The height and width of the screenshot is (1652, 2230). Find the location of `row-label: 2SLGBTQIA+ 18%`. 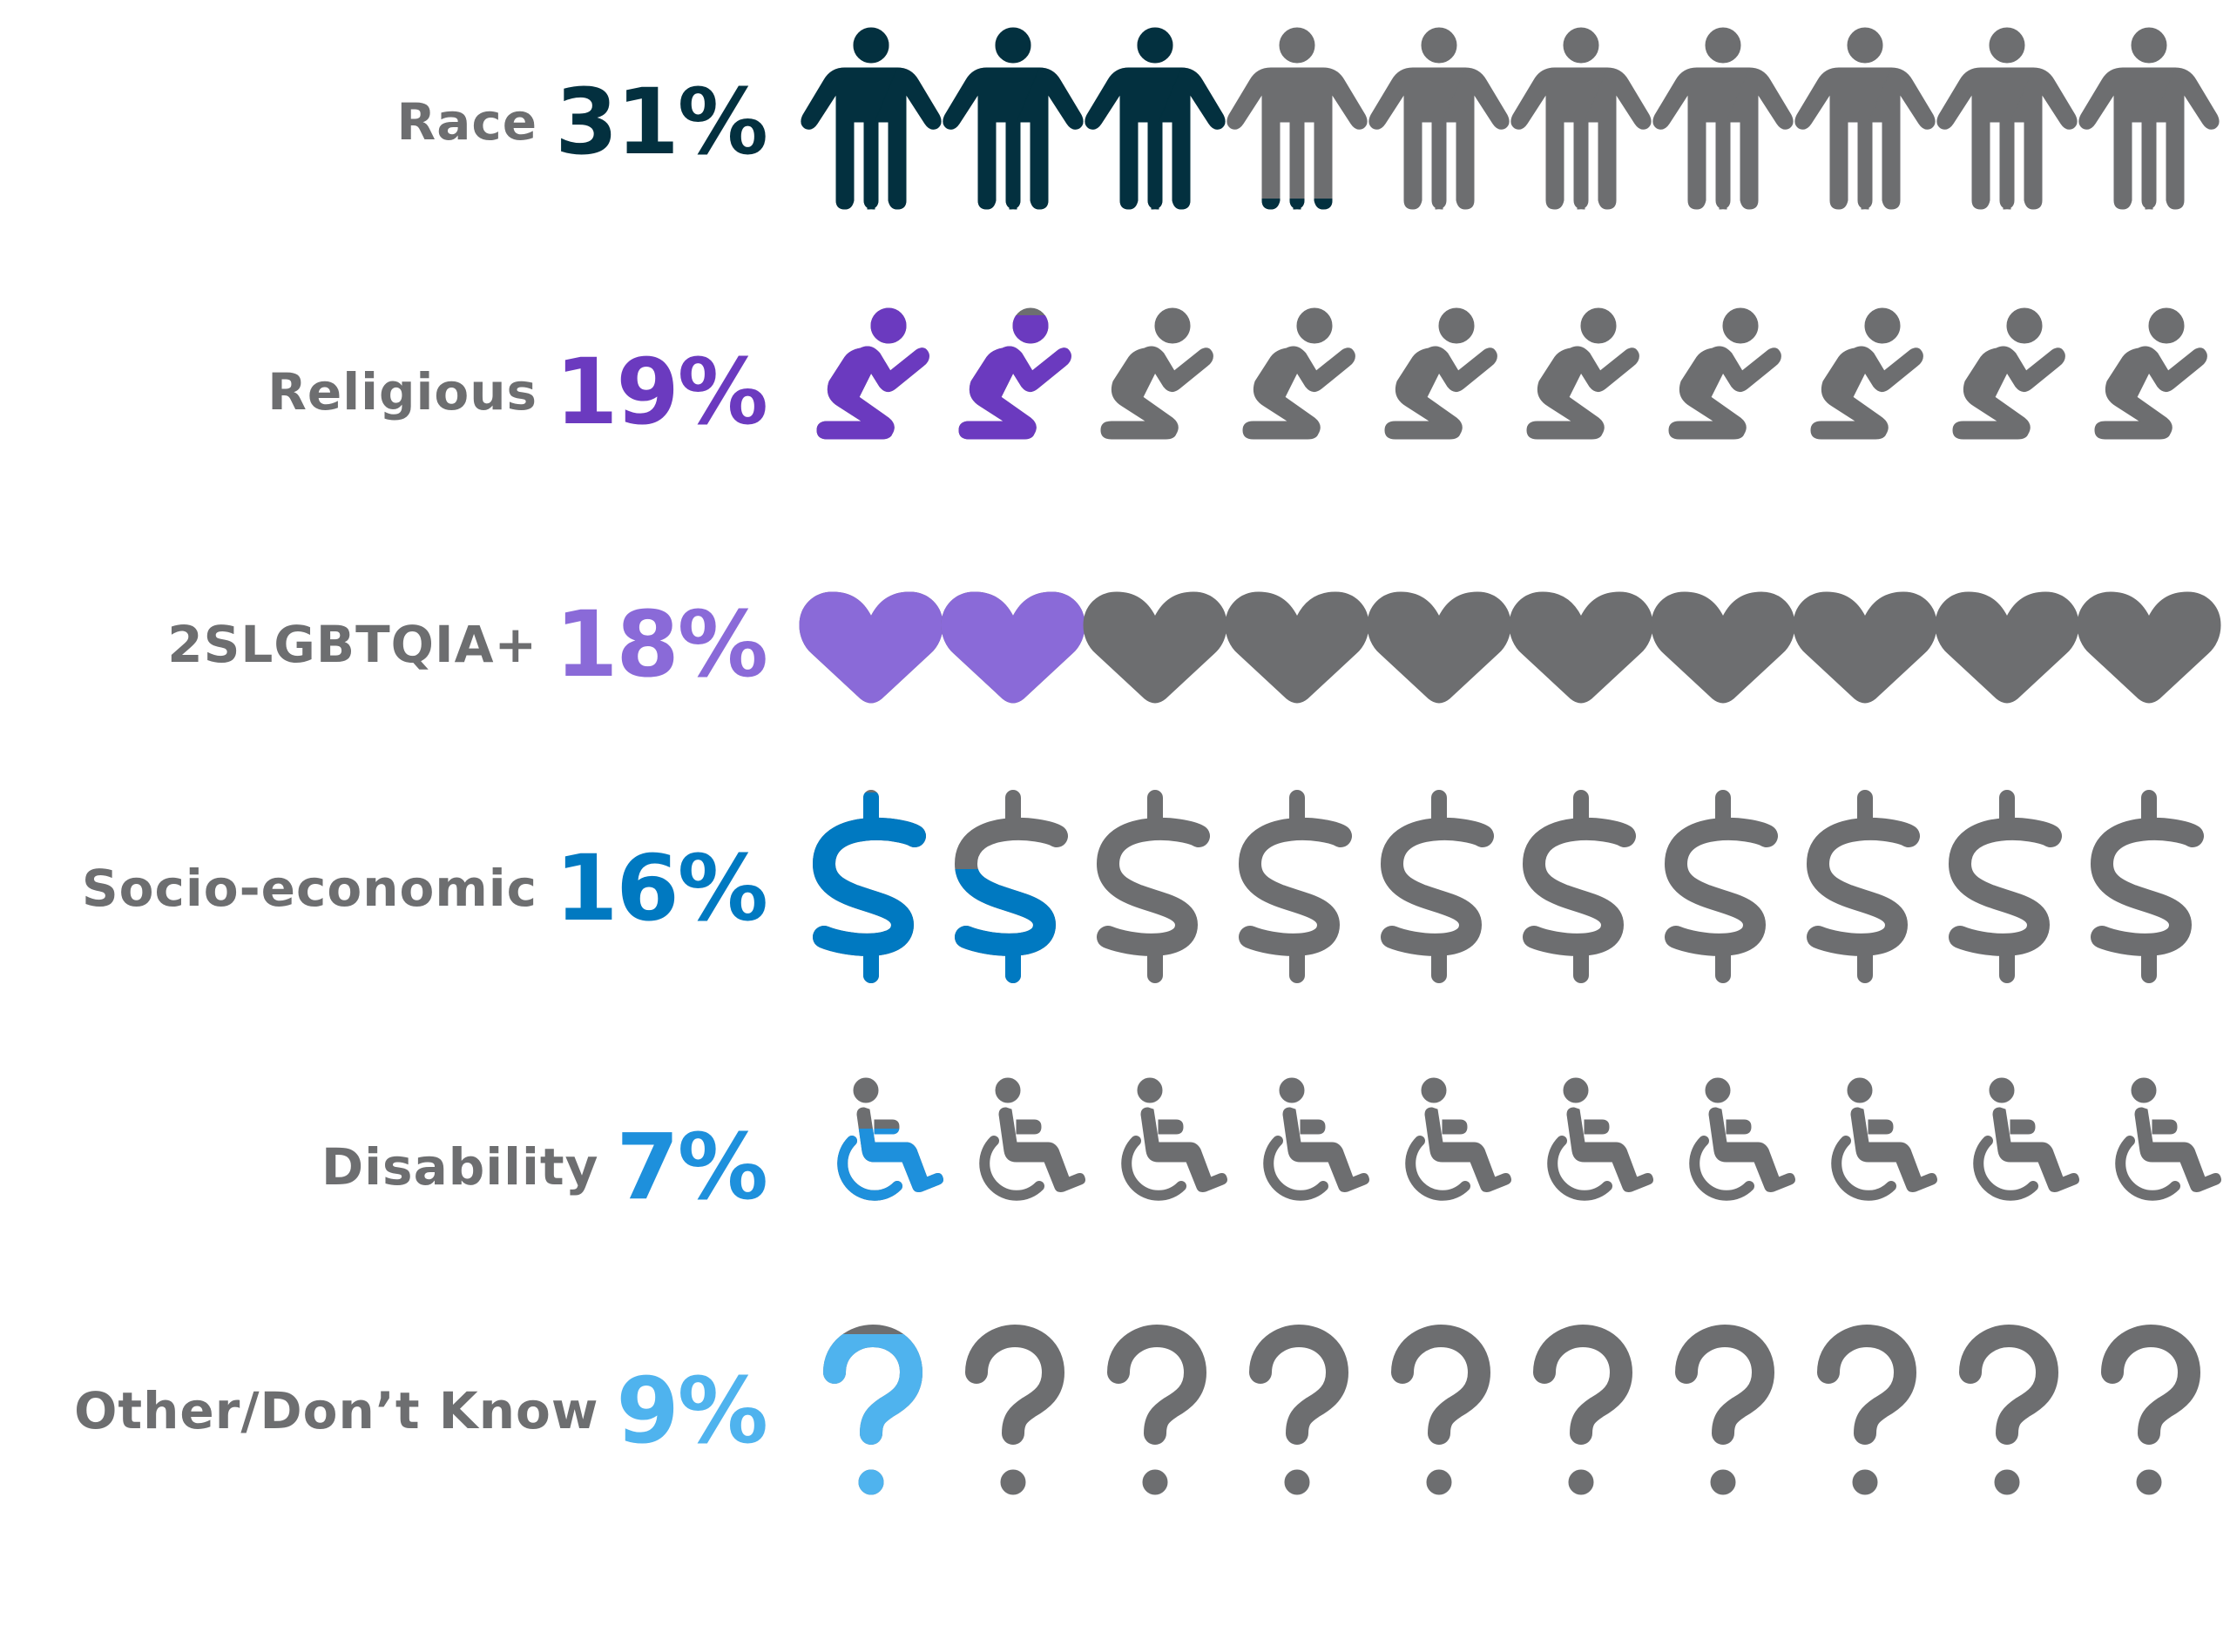

row-label: 2SLGBTQIA+ 18% is located at coordinates (468, 644).